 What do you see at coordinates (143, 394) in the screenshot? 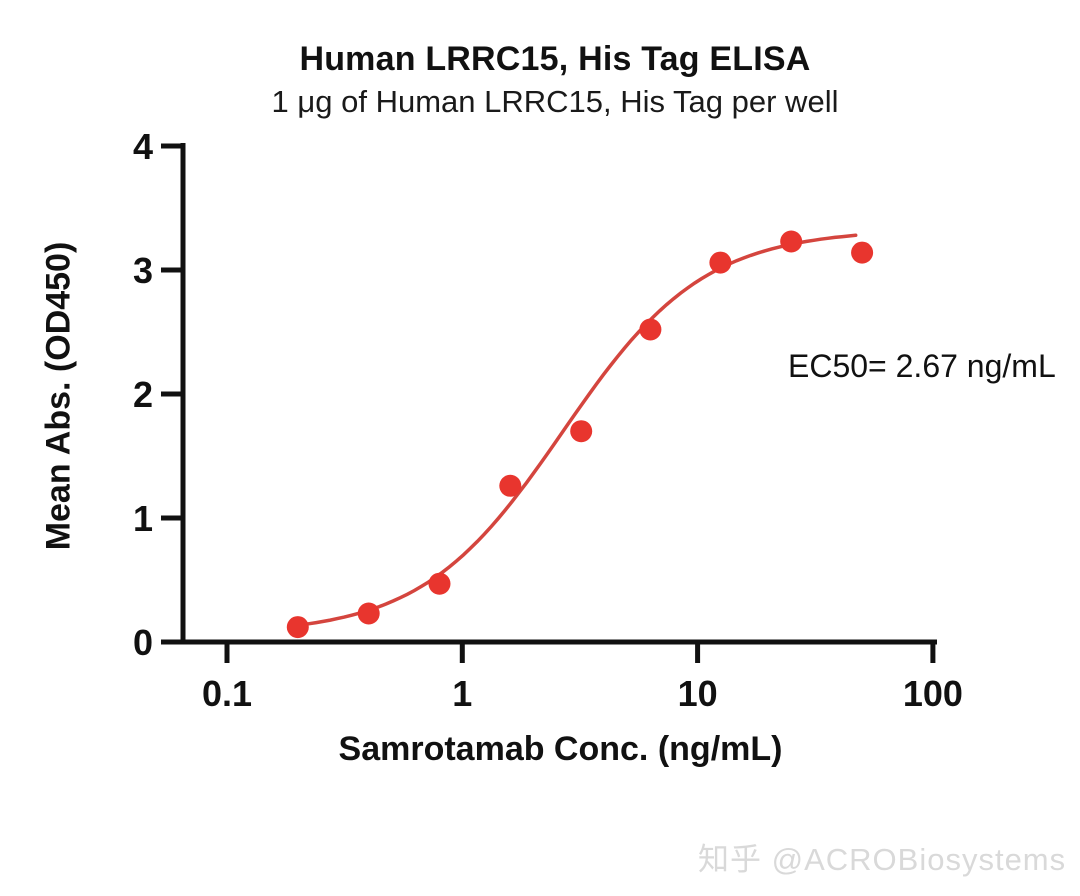
I see `y-tick-label: 2` at bounding box center [143, 394].